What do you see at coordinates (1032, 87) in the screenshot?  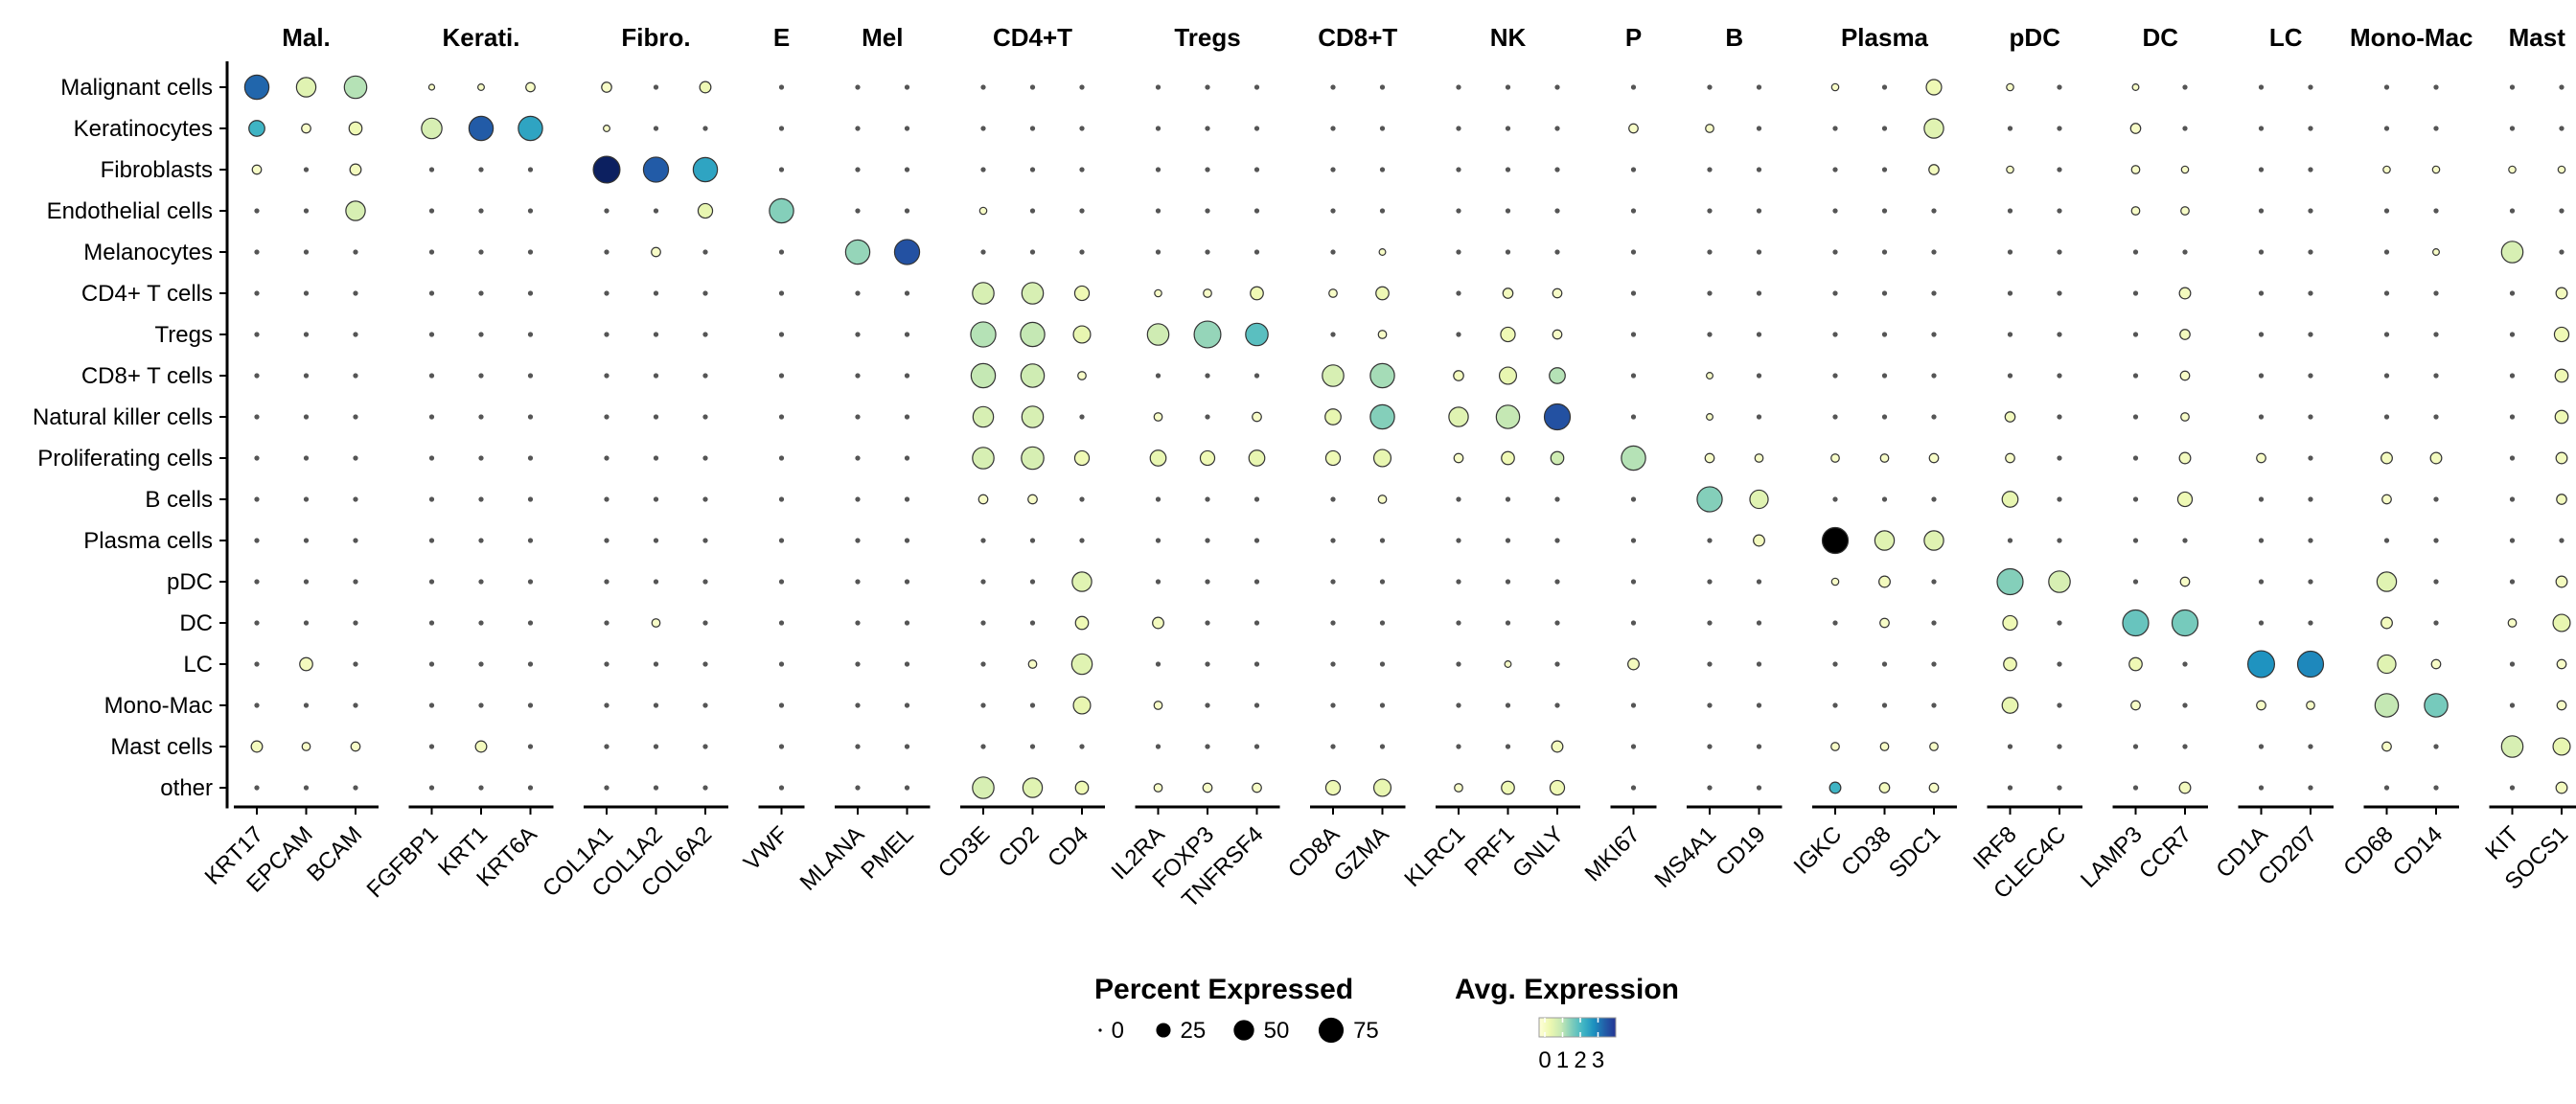 I see `dot-malignant-cells-cd2` at bounding box center [1032, 87].